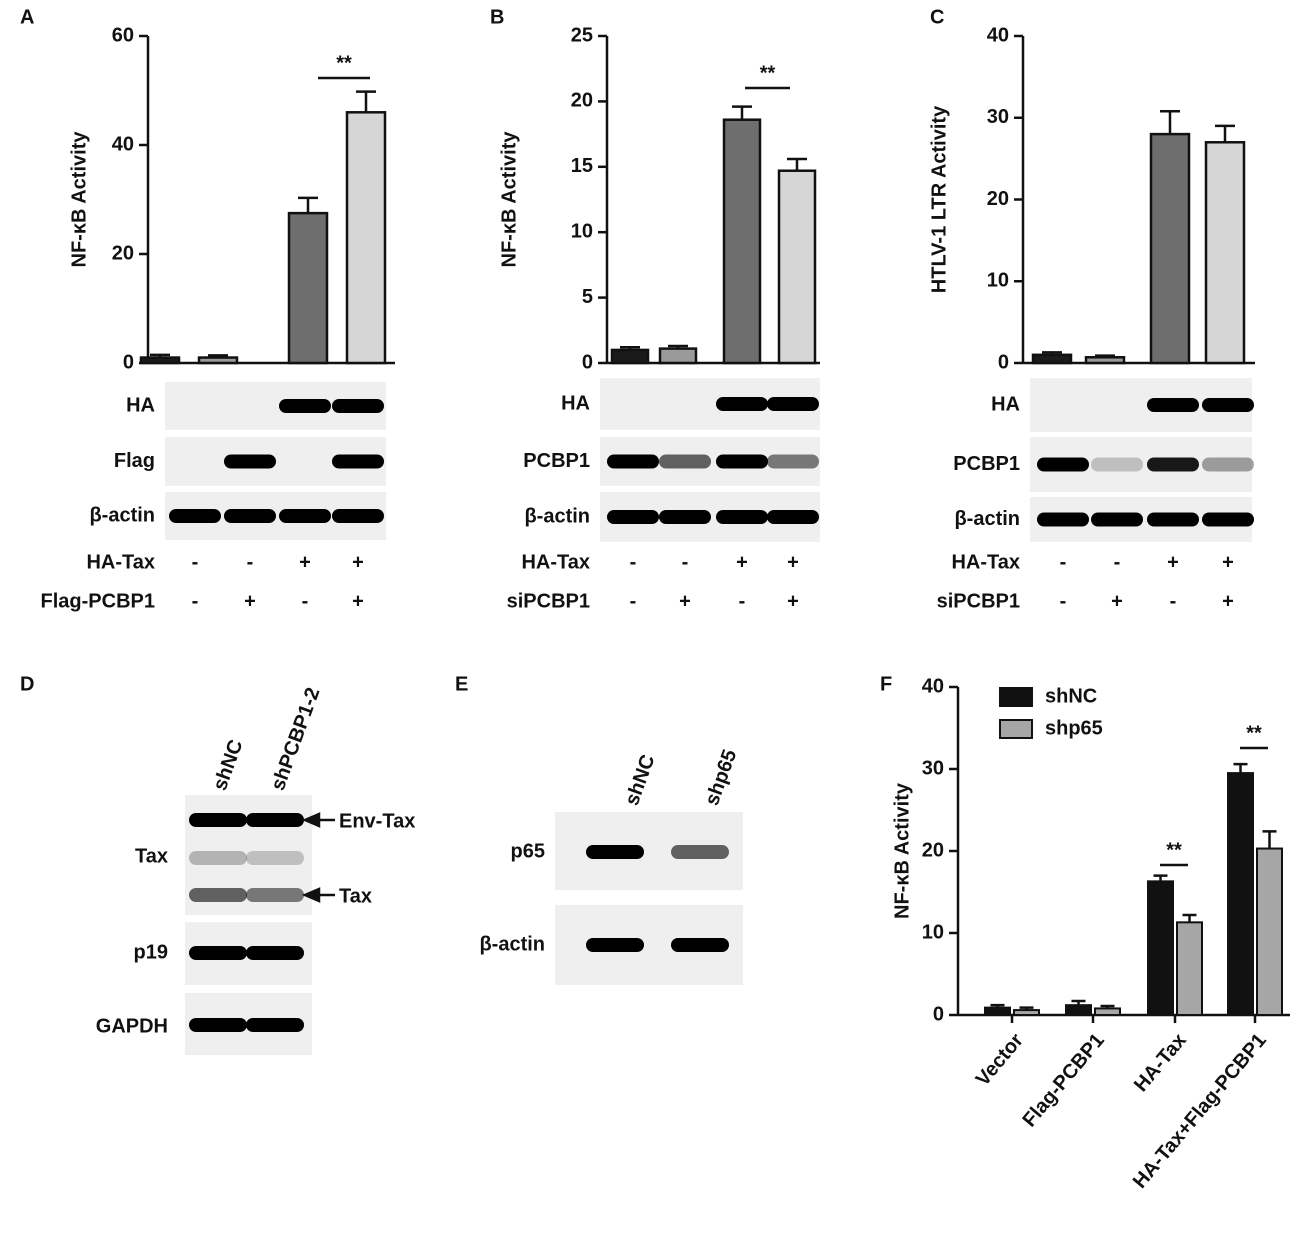 The image size is (1299, 1244). Describe the element at coordinates (939, 199) in the screenshot. I see `y-axis-label: HTLV-1 LTR Activity` at that location.